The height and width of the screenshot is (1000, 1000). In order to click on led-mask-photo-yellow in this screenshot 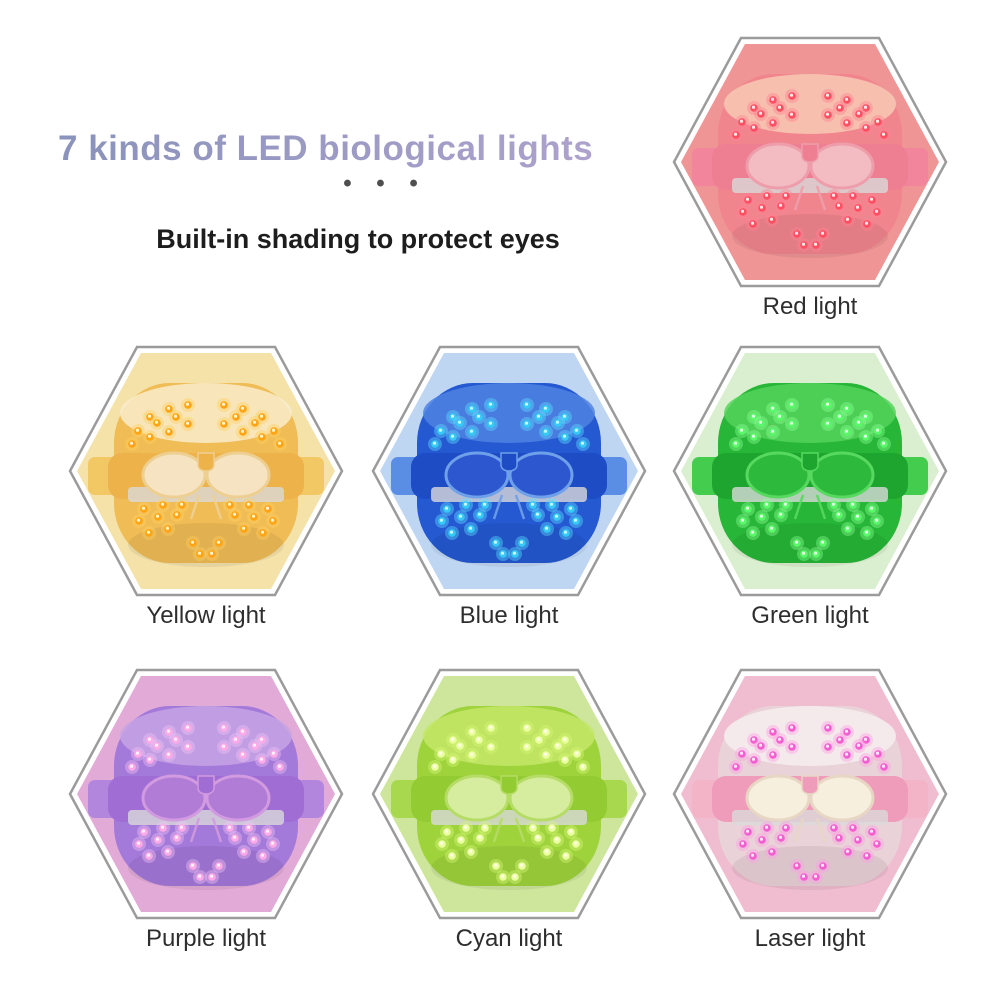, I will do `click(206, 475)`.